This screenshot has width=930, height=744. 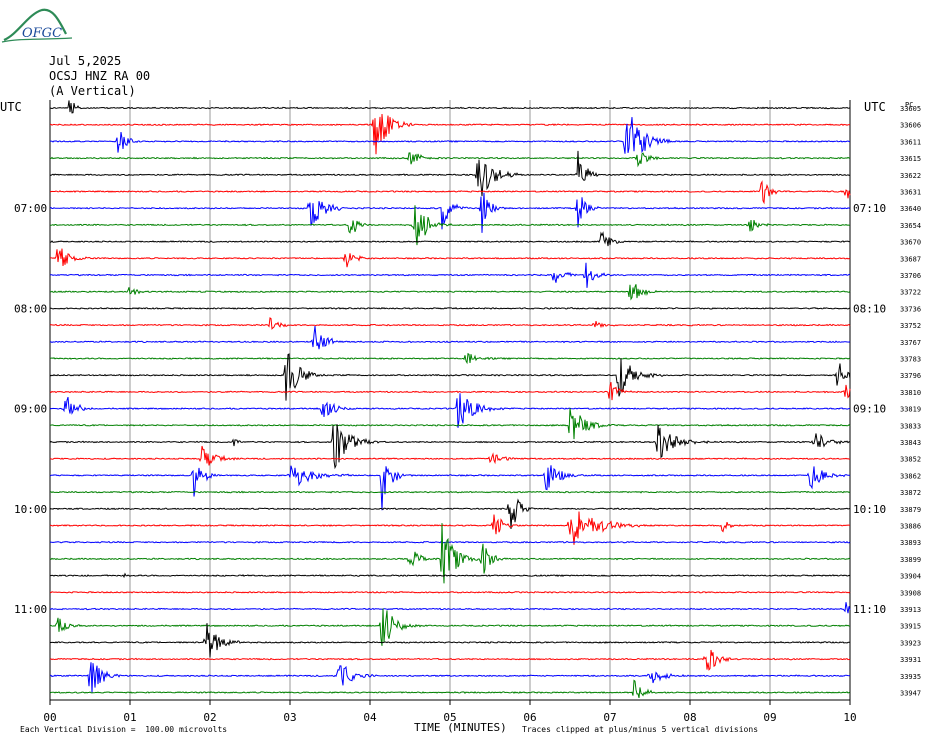 What do you see at coordinates (100, 76) in the screenshot?
I see `station-code: OCSJ HNZ RA 00` at bounding box center [100, 76].